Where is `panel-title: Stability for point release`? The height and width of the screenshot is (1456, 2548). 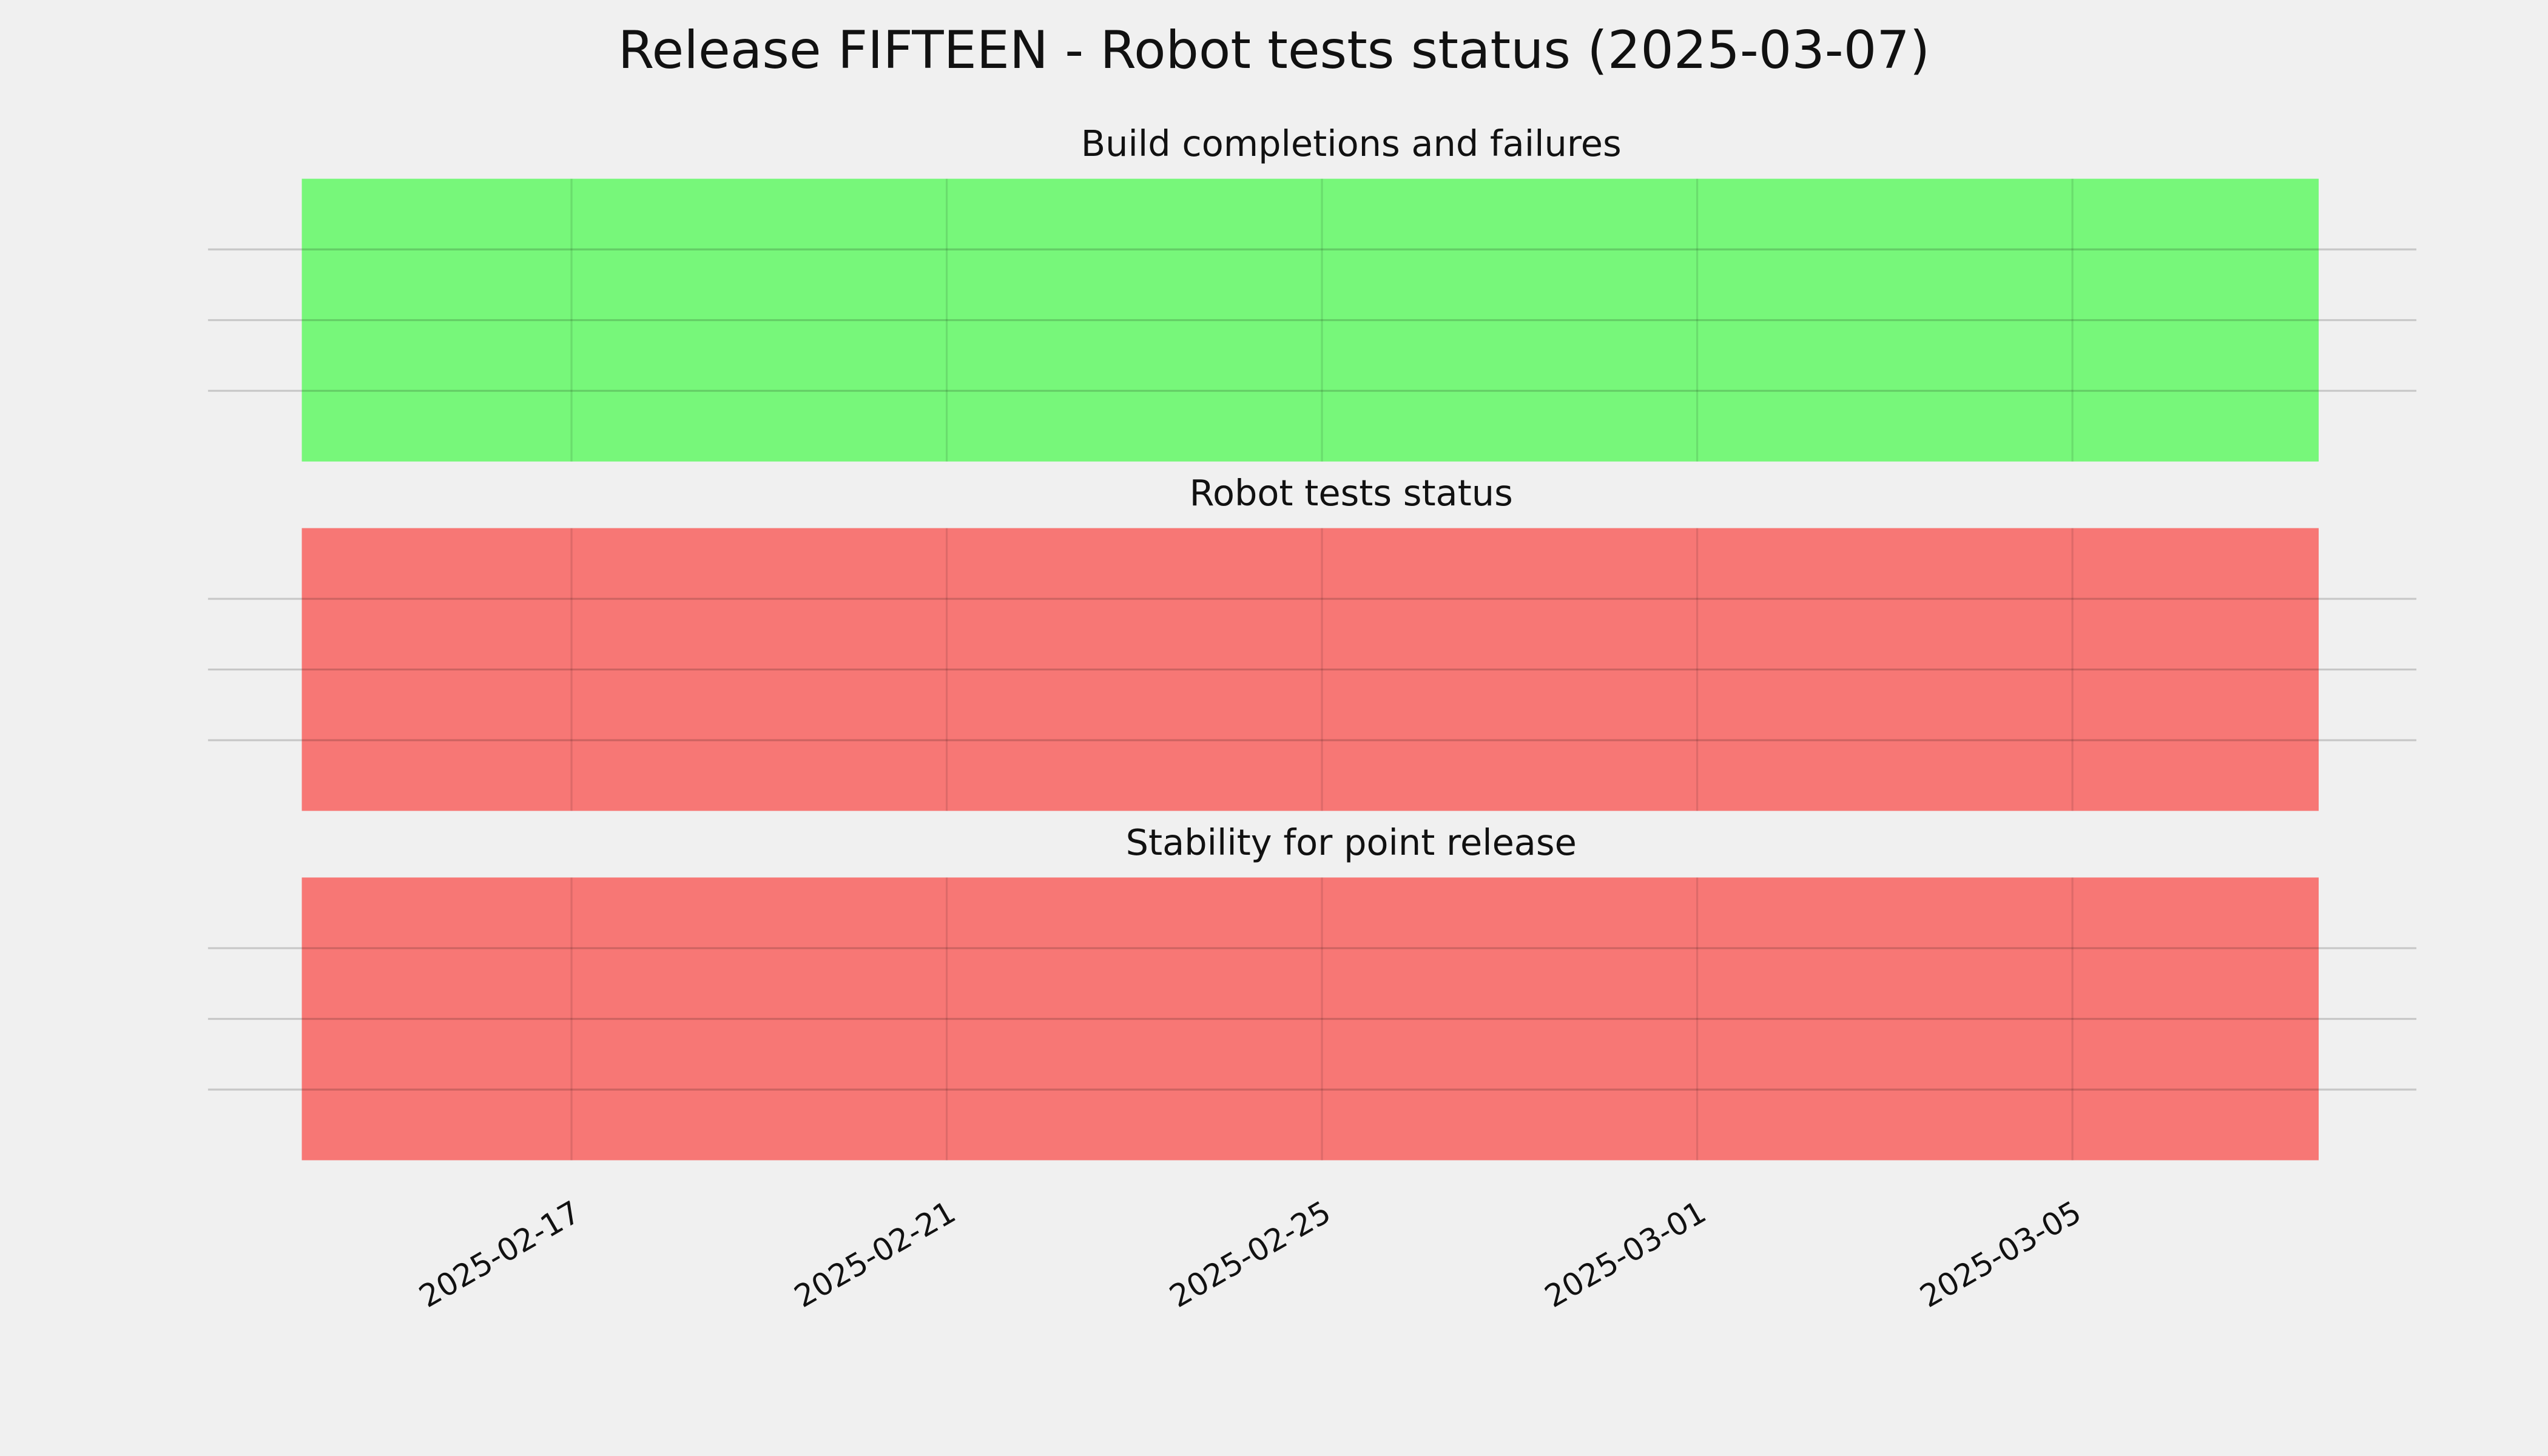
panel-title: Stability for point release is located at coordinates (1351, 842).